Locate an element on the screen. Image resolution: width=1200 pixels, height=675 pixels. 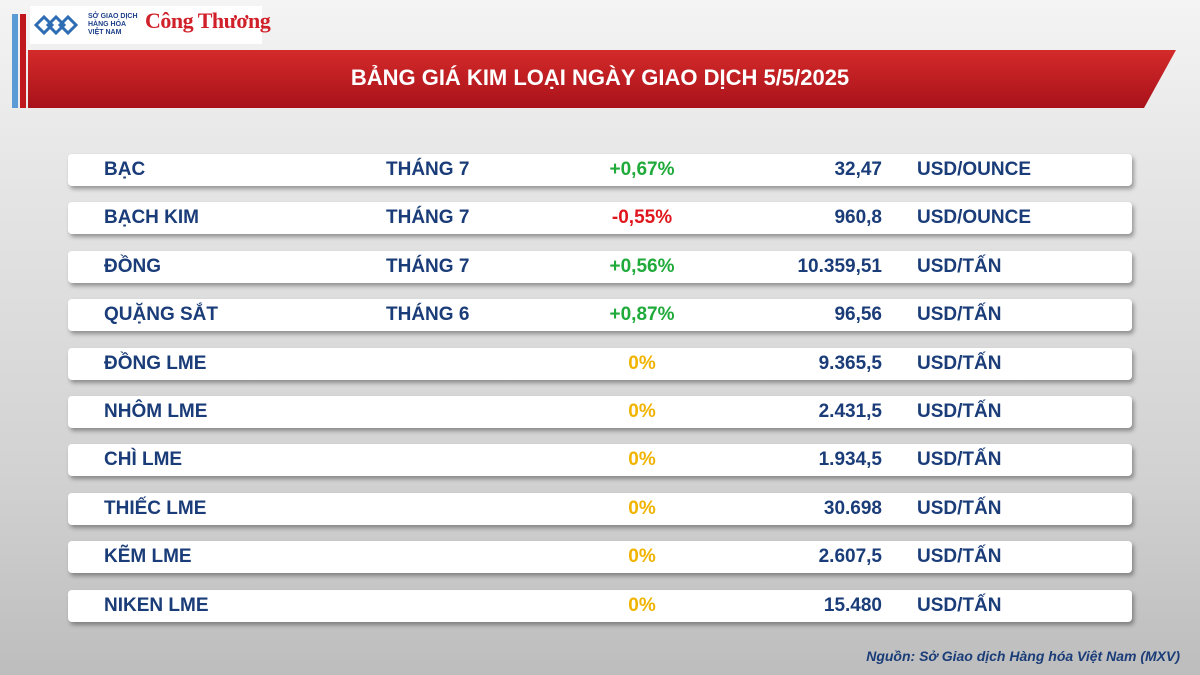
metal-name: KẼM LME is located at coordinates (148, 557).